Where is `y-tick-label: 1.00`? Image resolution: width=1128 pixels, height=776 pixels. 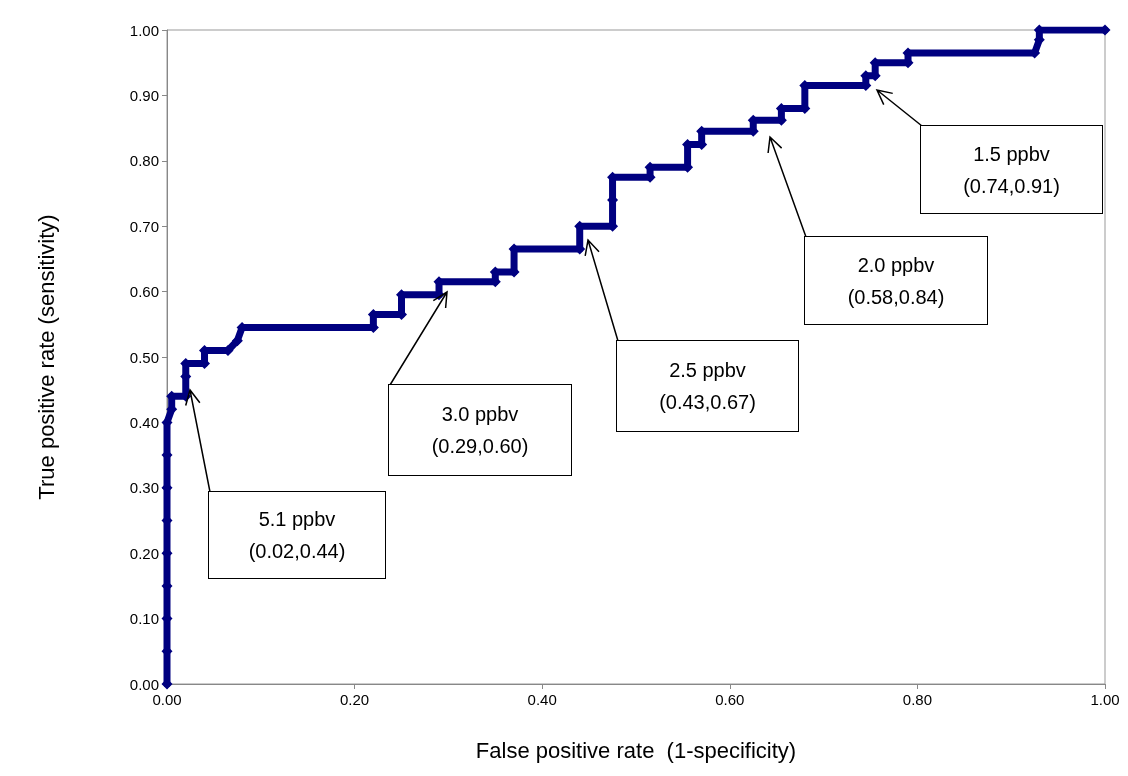
y-tick-label: 1.00 is located at coordinates (144, 30).